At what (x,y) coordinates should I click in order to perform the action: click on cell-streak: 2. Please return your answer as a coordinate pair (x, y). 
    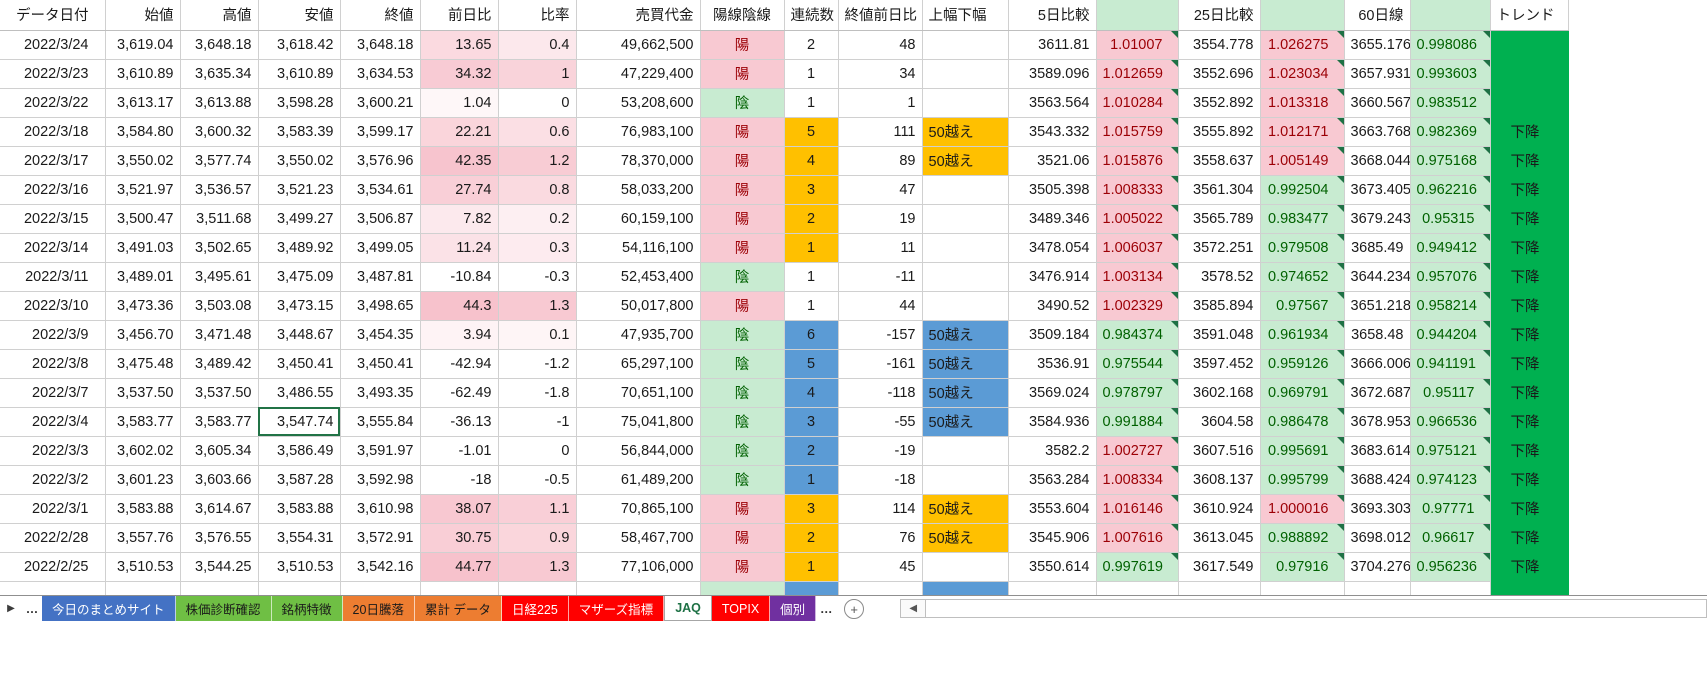
    Looking at the image, I should click on (811, 451).